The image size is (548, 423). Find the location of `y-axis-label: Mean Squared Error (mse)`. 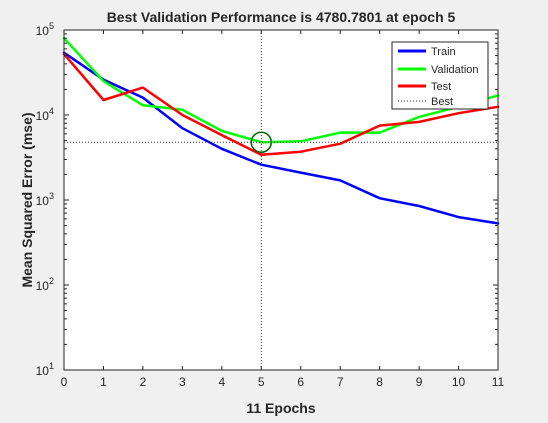

y-axis-label: Mean Squared Error (mse) is located at coordinates (27, 199).